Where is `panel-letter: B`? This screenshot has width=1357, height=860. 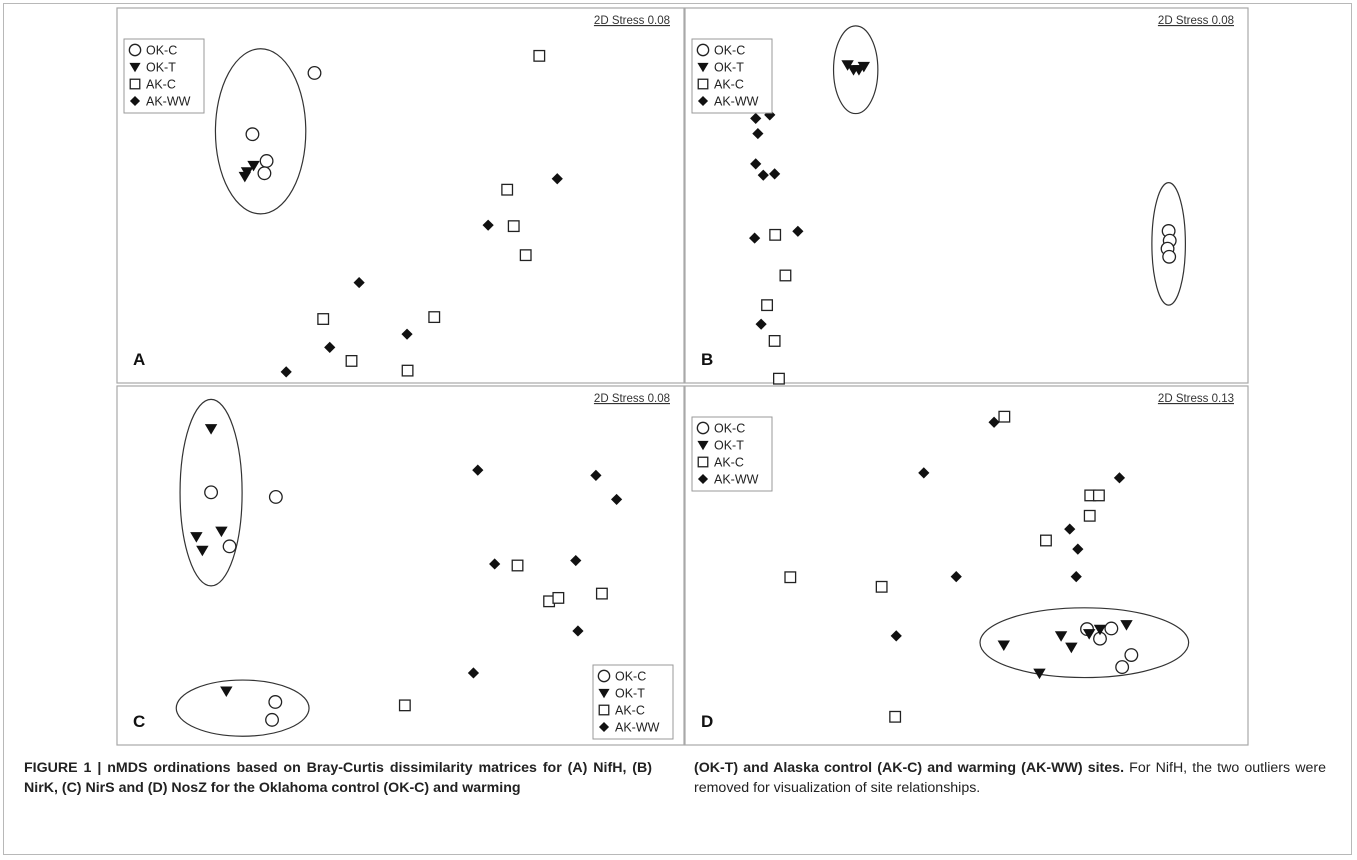
panel-letter: B is located at coordinates (707, 359).